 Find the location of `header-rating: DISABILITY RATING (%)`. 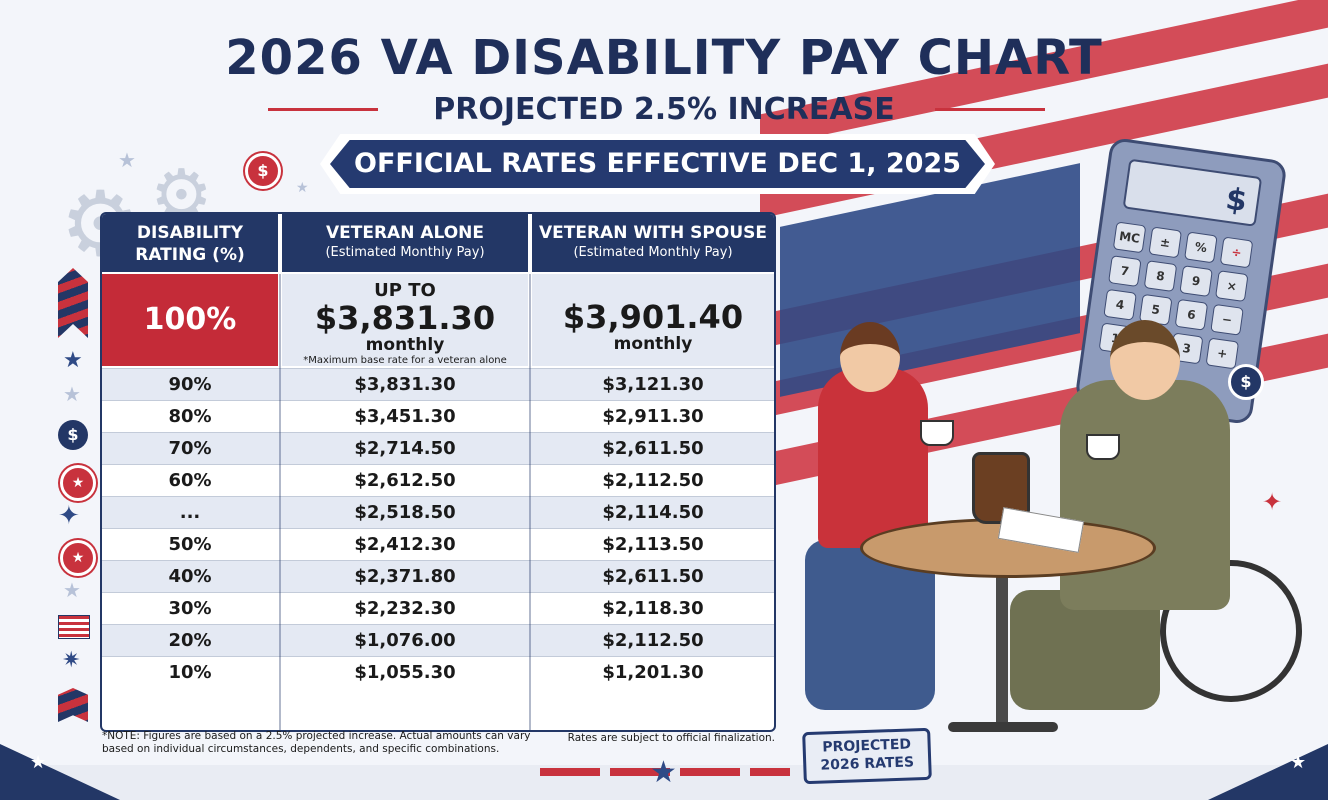

header-rating: DISABILITY RATING (%) is located at coordinates (190, 243).